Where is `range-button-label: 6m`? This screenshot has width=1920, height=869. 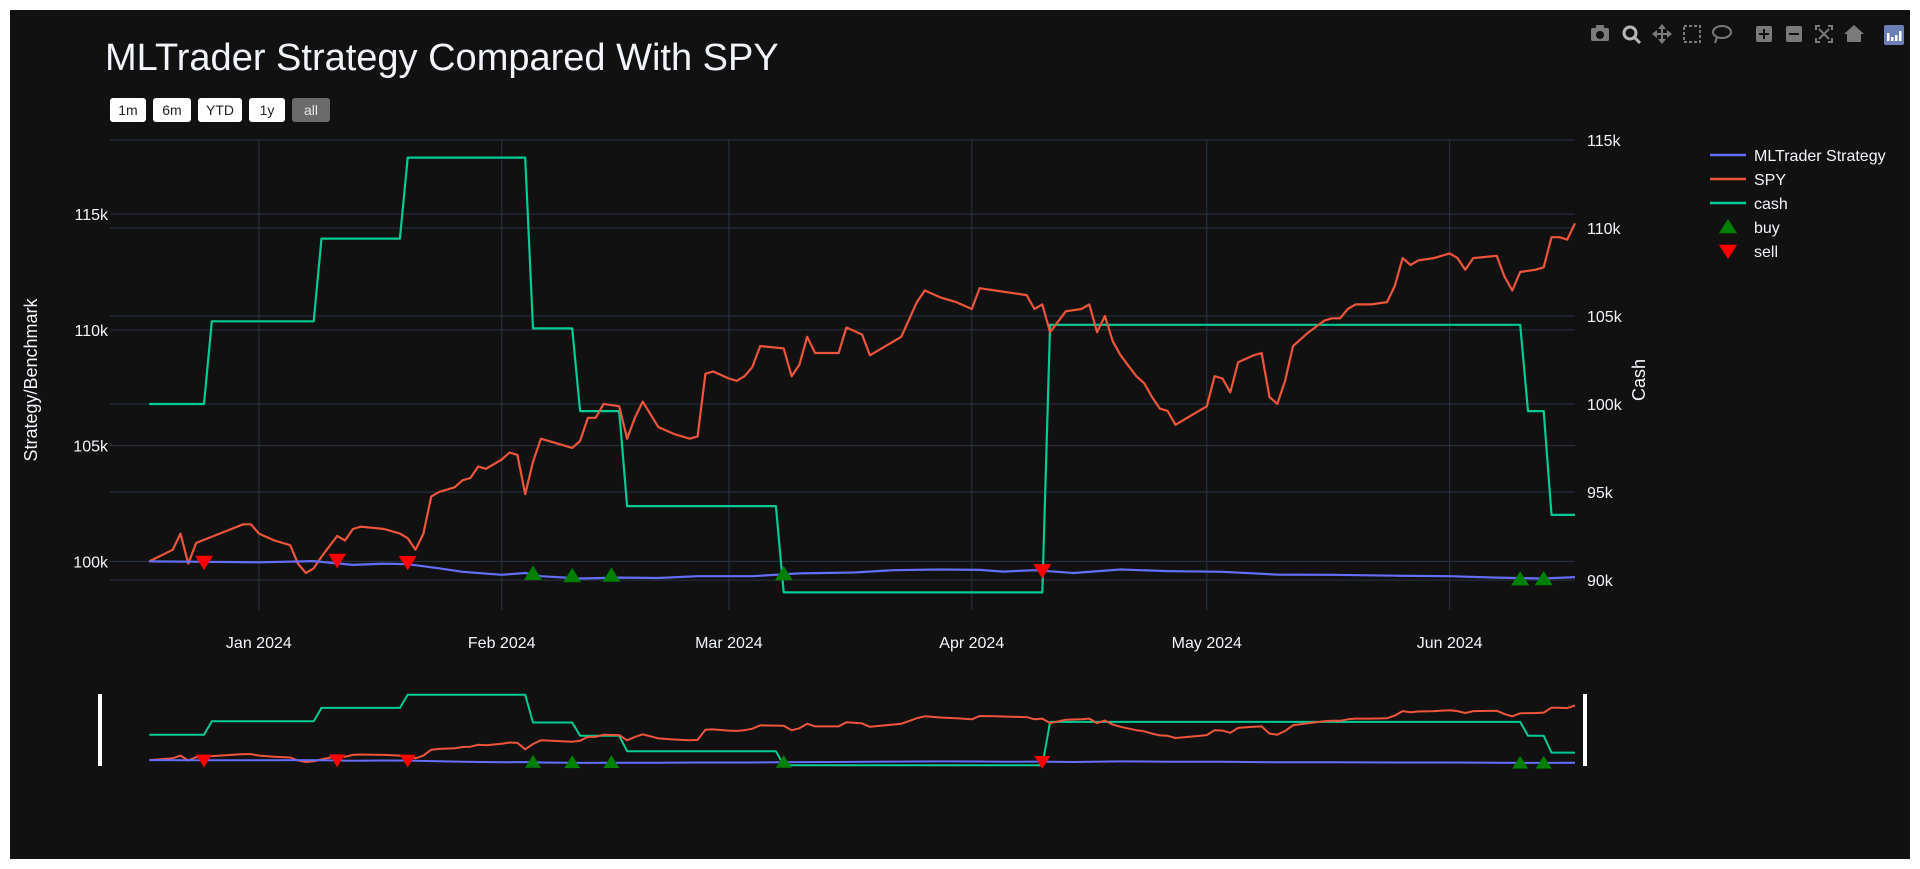 range-button-label: 6m is located at coordinates (171, 110).